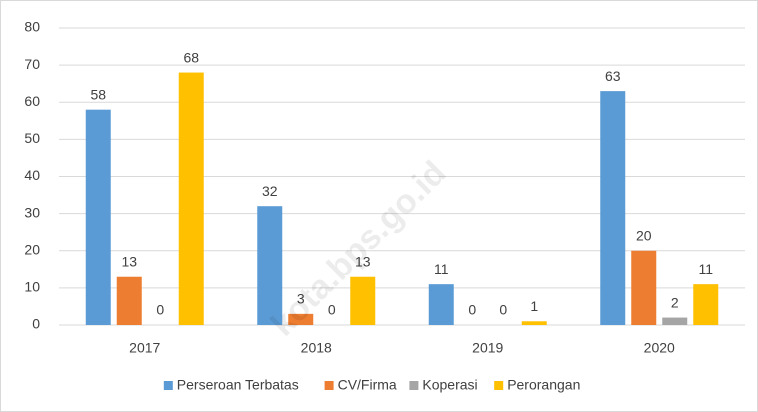 The width and height of the screenshot is (758, 412). What do you see at coordinates (32, 138) in the screenshot?
I see `y-tick-label: 50` at bounding box center [32, 138].